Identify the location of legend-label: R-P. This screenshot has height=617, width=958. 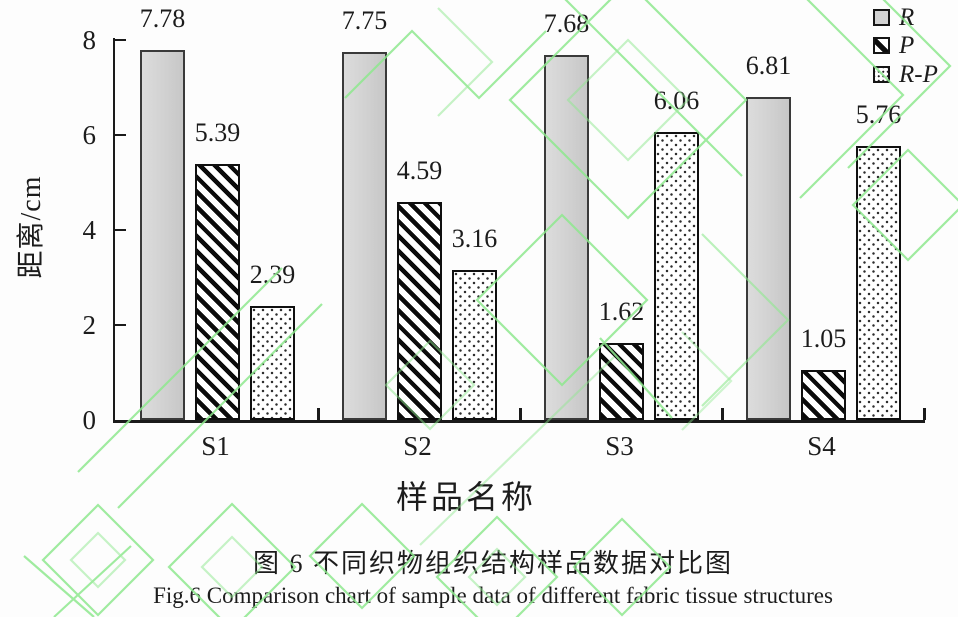
(918, 74).